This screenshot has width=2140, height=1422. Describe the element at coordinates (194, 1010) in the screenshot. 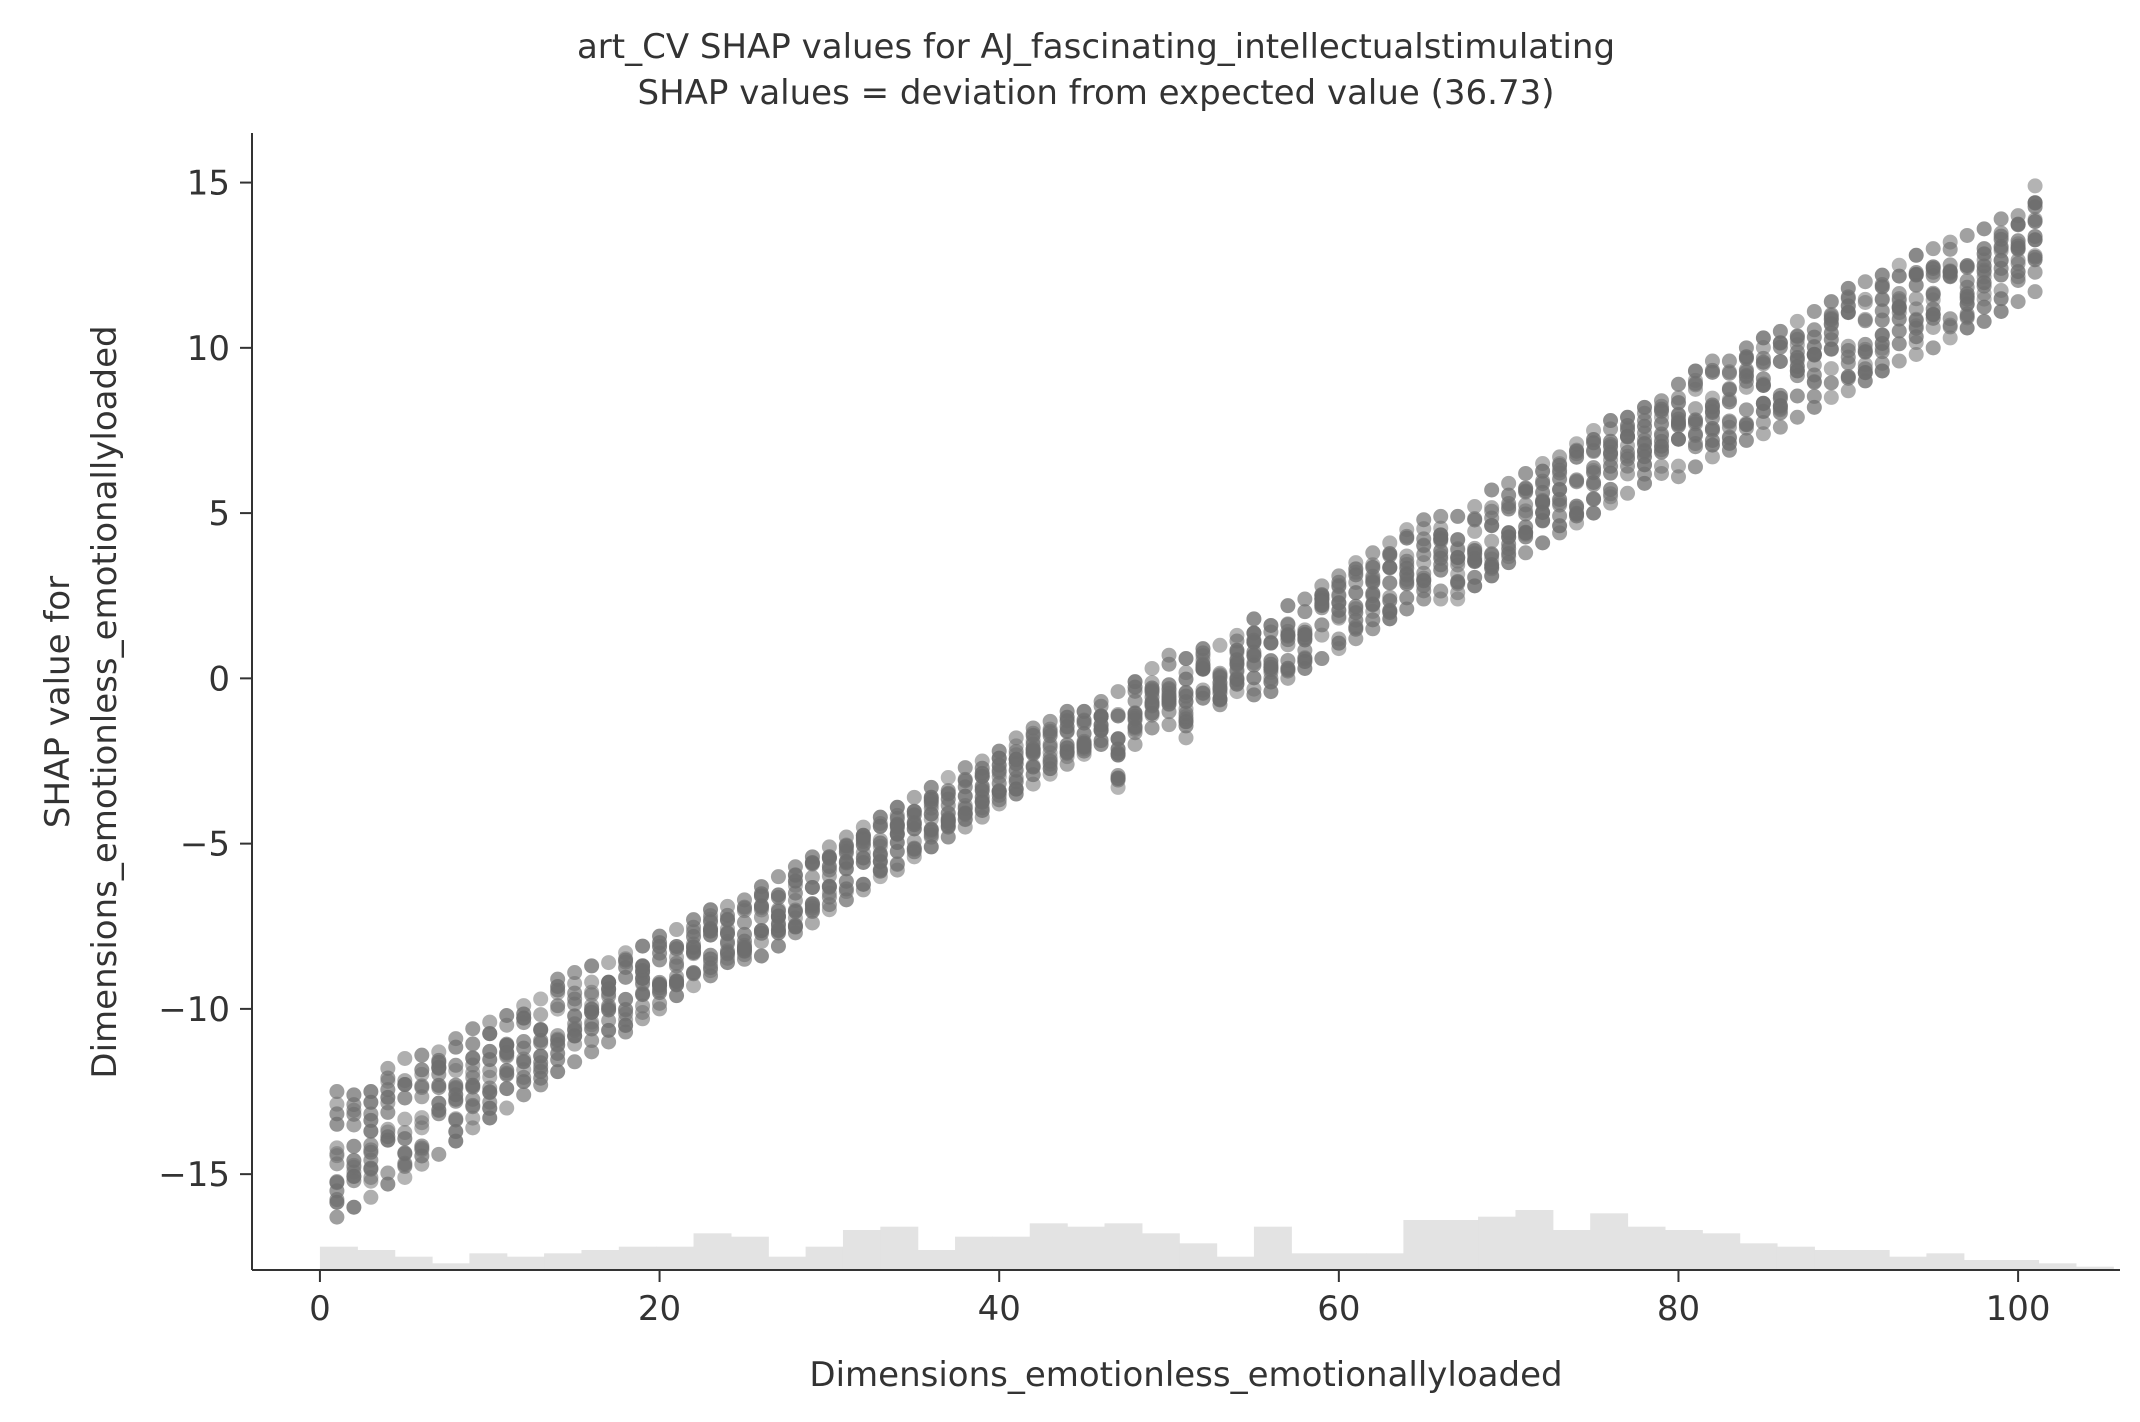

I see `y-tick-label: −10` at that location.